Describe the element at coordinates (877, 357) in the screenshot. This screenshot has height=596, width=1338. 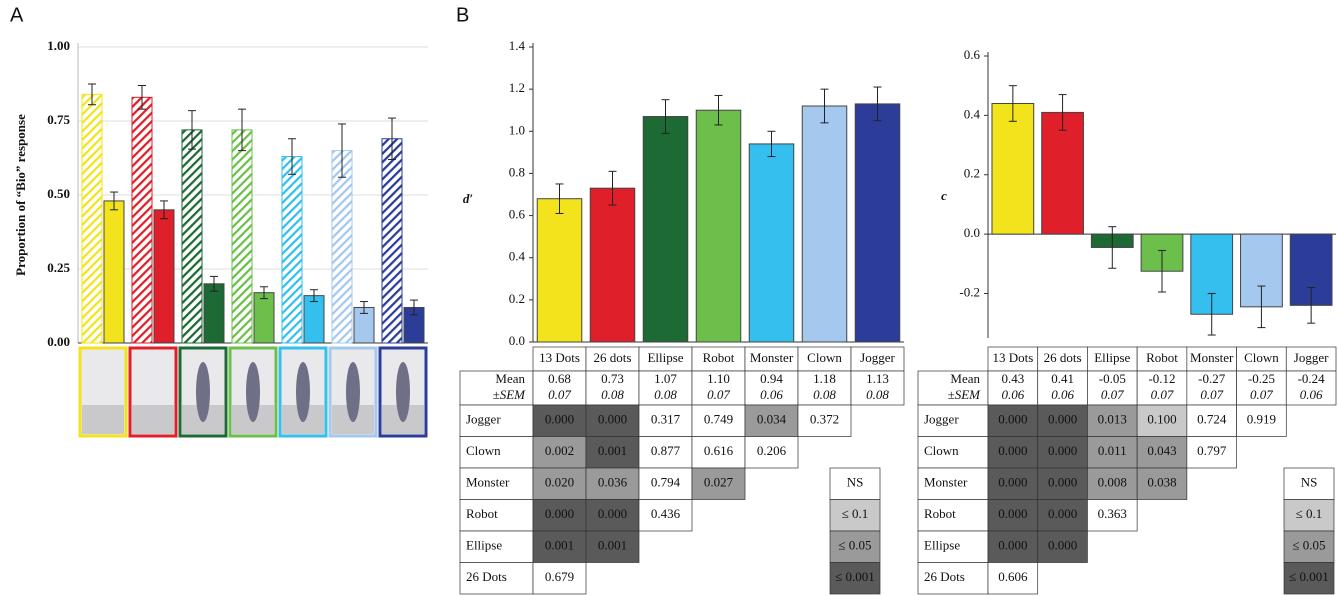
I see `column-header: Jogger` at that location.